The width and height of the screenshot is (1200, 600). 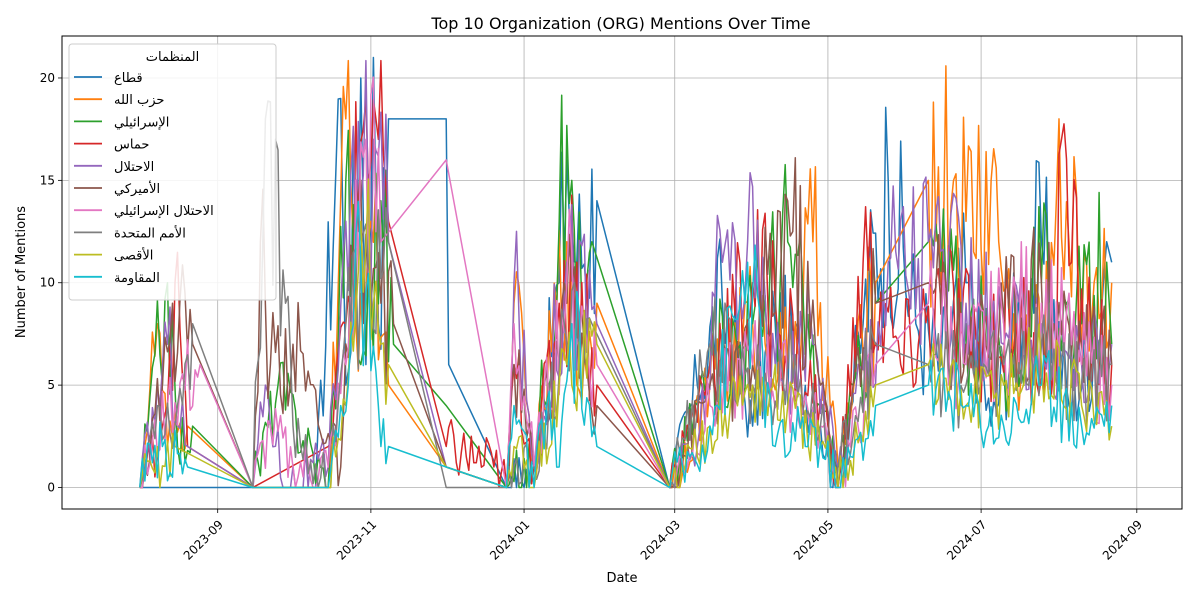 What do you see at coordinates (21, 272) in the screenshot?
I see `y-axis-title: Number of Mentions` at bounding box center [21, 272].